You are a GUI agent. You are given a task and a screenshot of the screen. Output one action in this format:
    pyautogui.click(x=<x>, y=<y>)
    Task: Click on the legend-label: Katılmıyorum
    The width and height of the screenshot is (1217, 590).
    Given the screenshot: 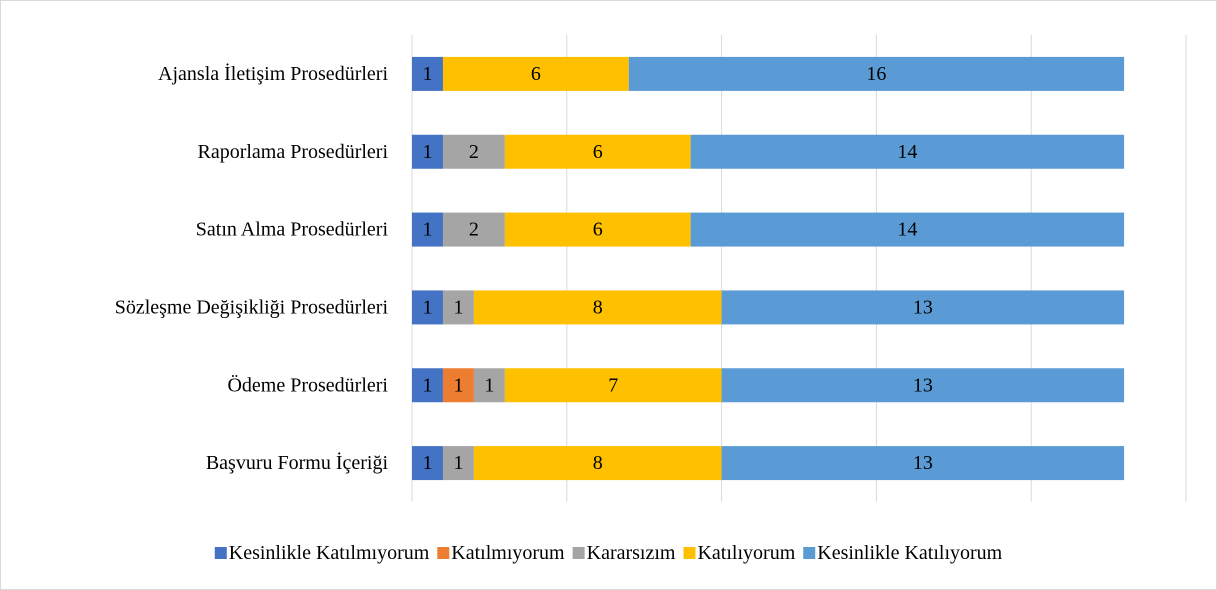 What is the action you would take?
    pyautogui.click(x=508, y=553)
    